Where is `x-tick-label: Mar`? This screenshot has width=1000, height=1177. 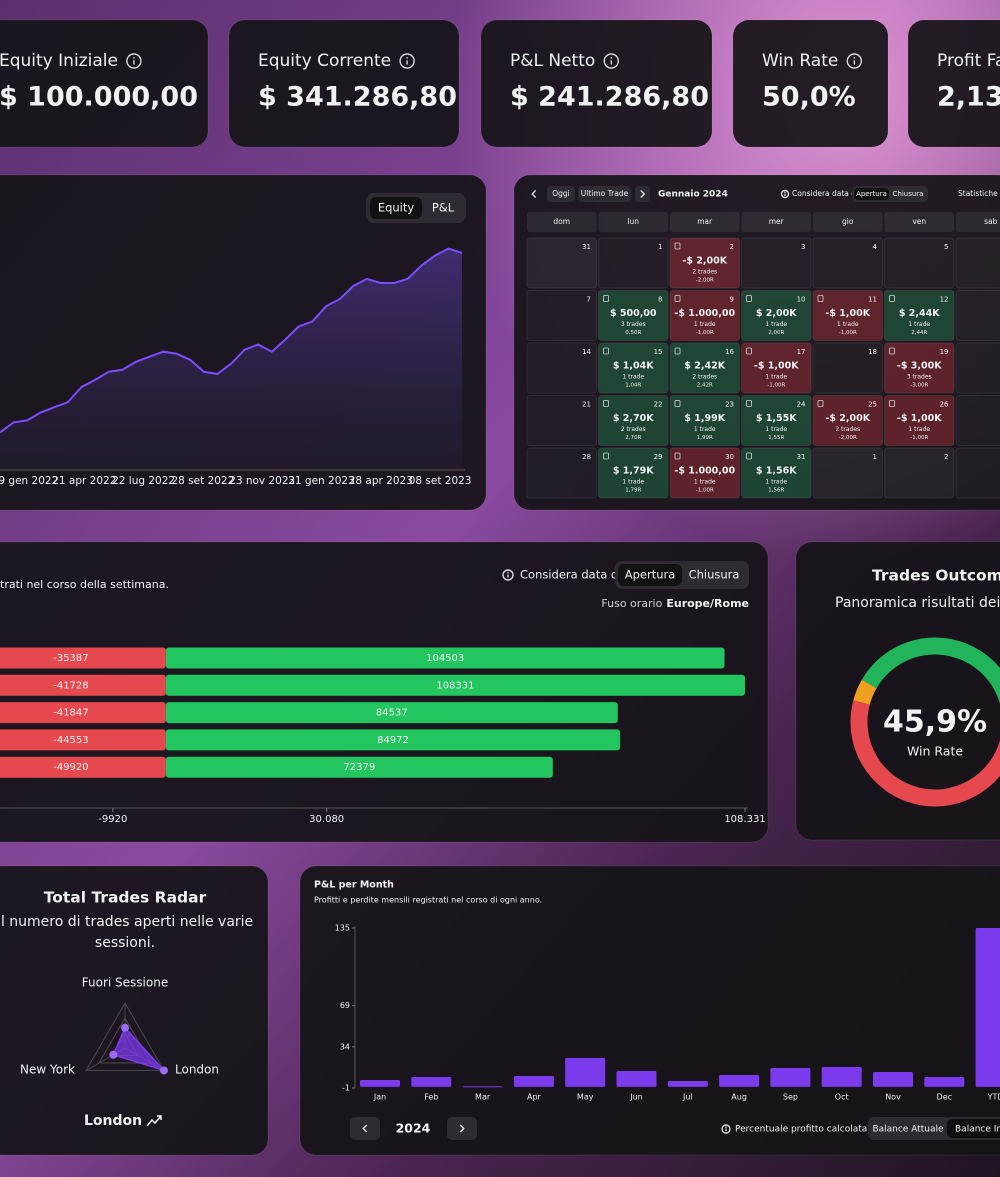
x-tick-label: Mar is located at coordinates (483, 1097).